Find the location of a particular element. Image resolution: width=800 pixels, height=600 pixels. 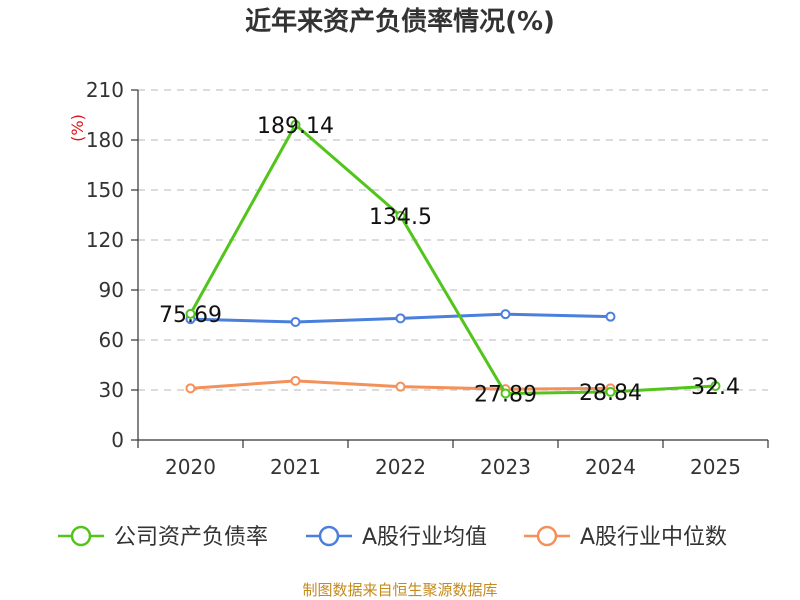

legend-item: A股行业均值 is located at coordinates (396, 537).